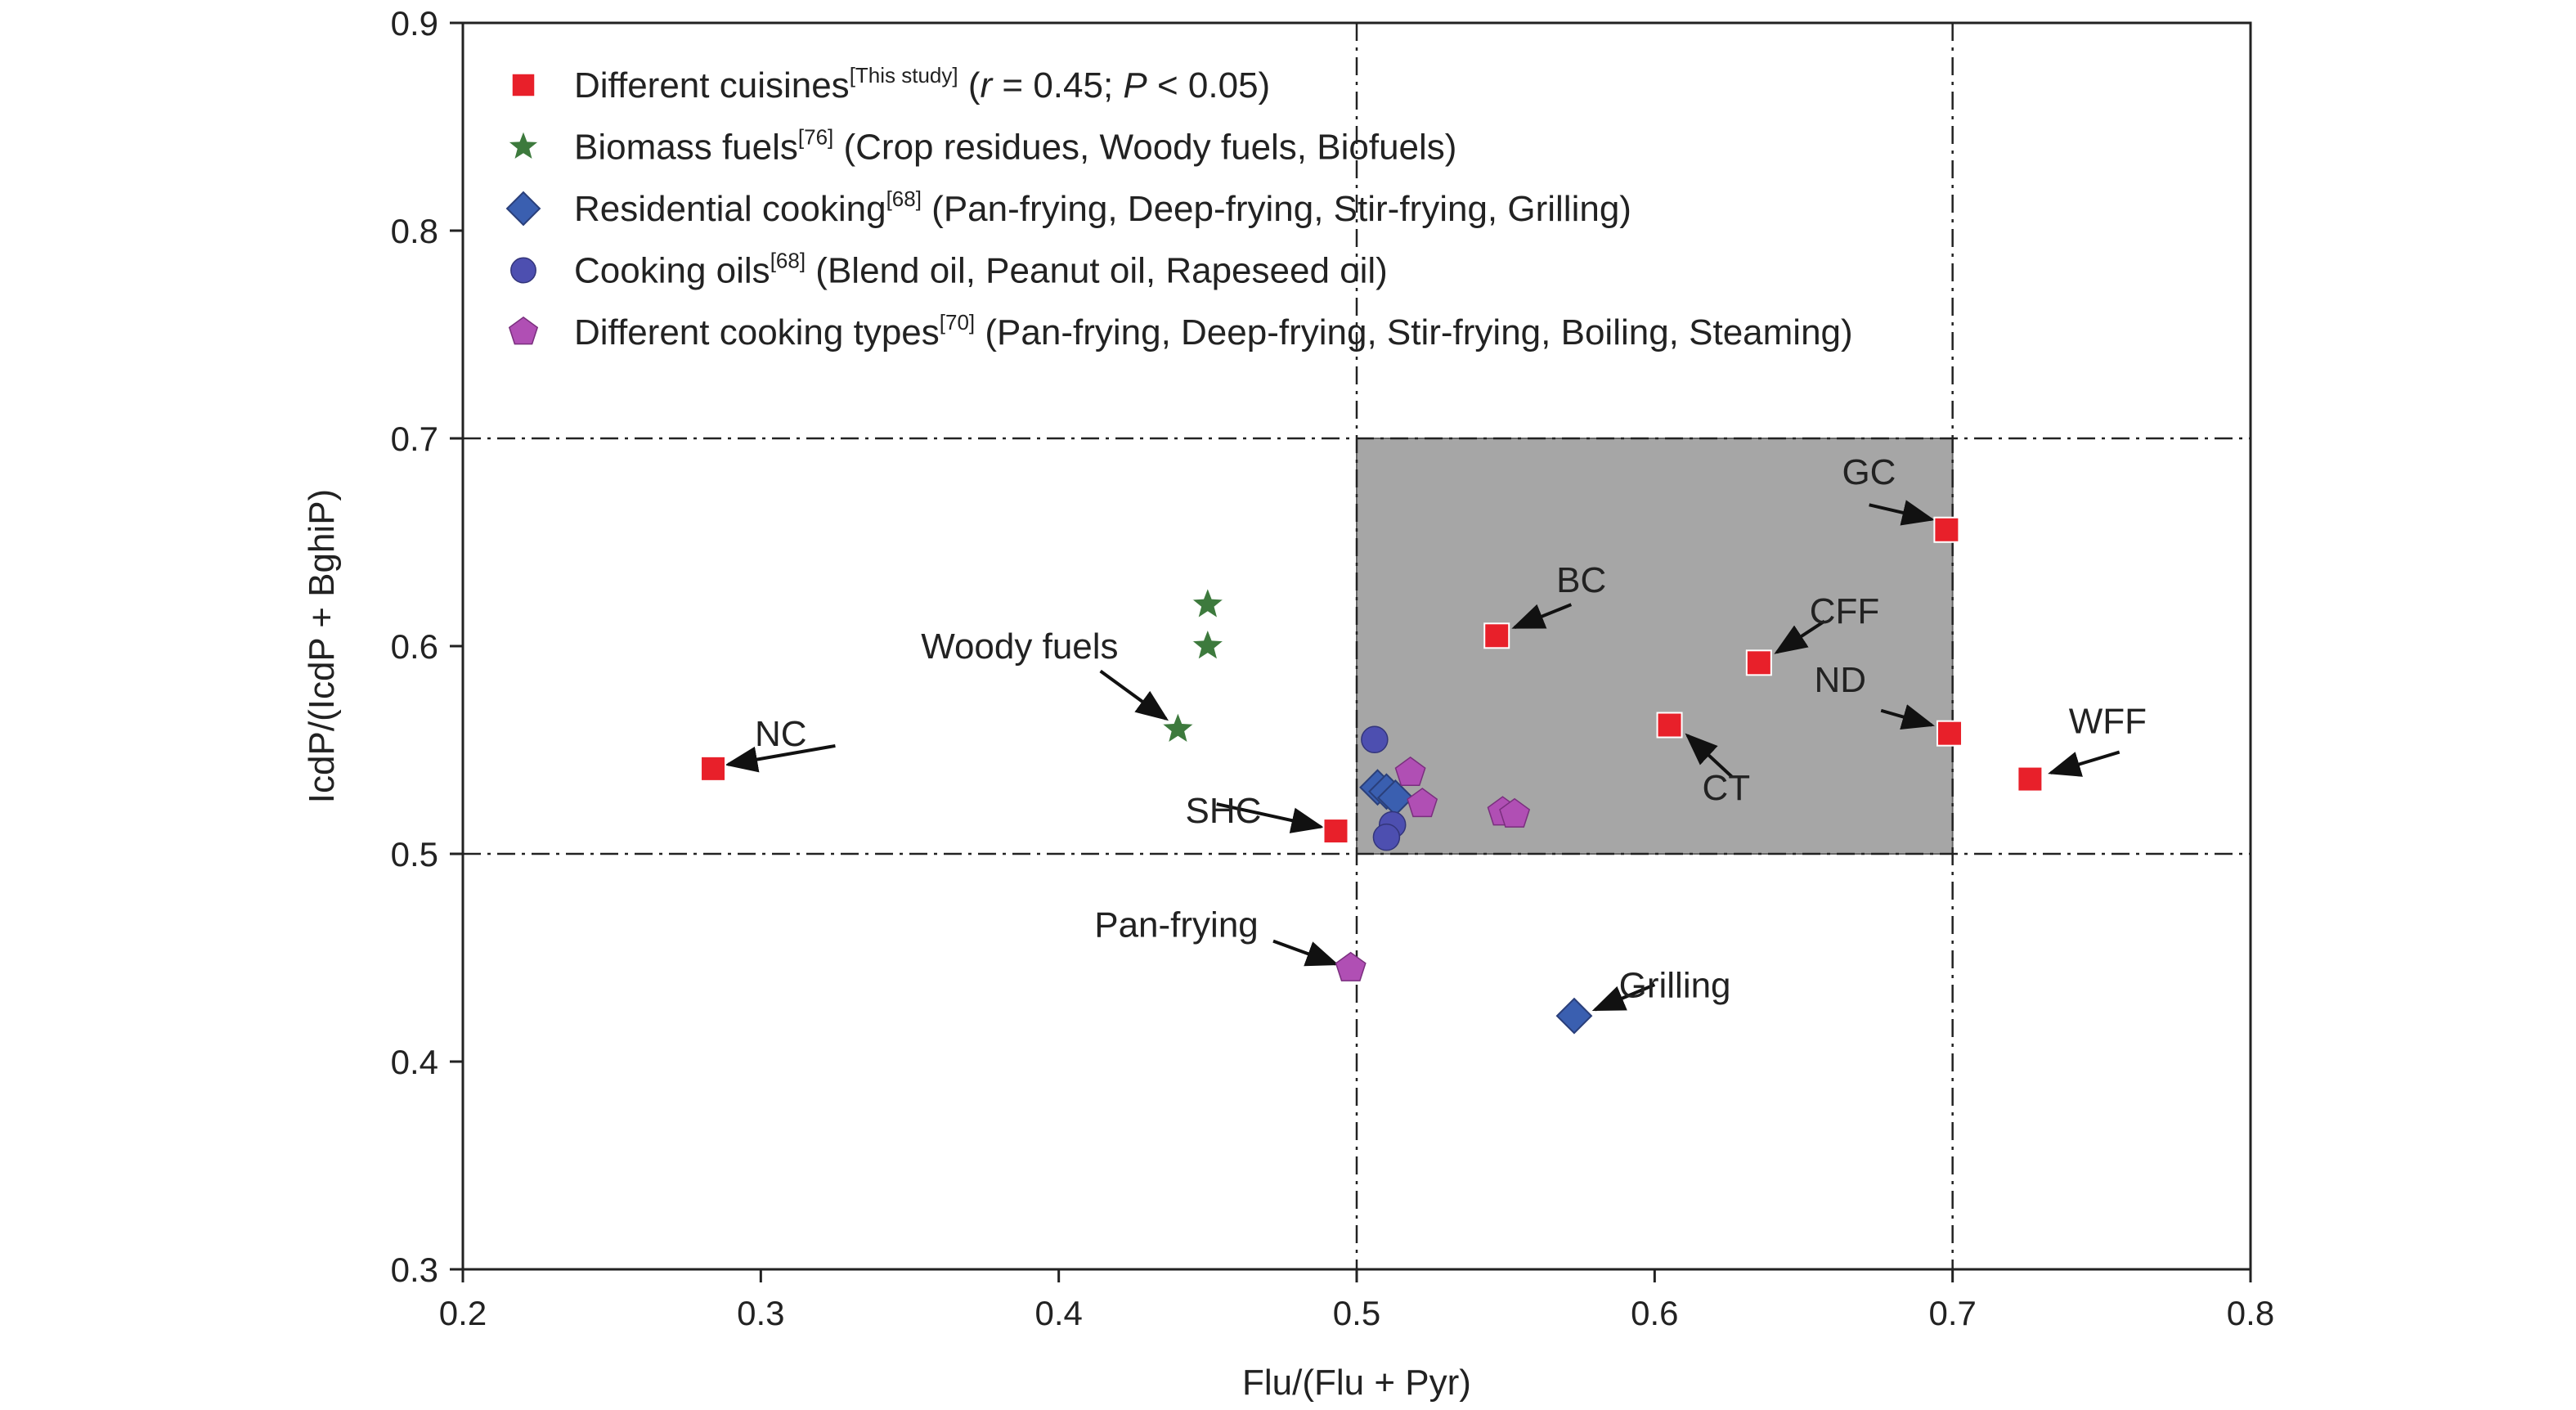 This screenshot has height=1410, width=2576. Describe the element at coordinates (1581, 580) in the screenshot. I see `annotation-label-2: BC` at that location.